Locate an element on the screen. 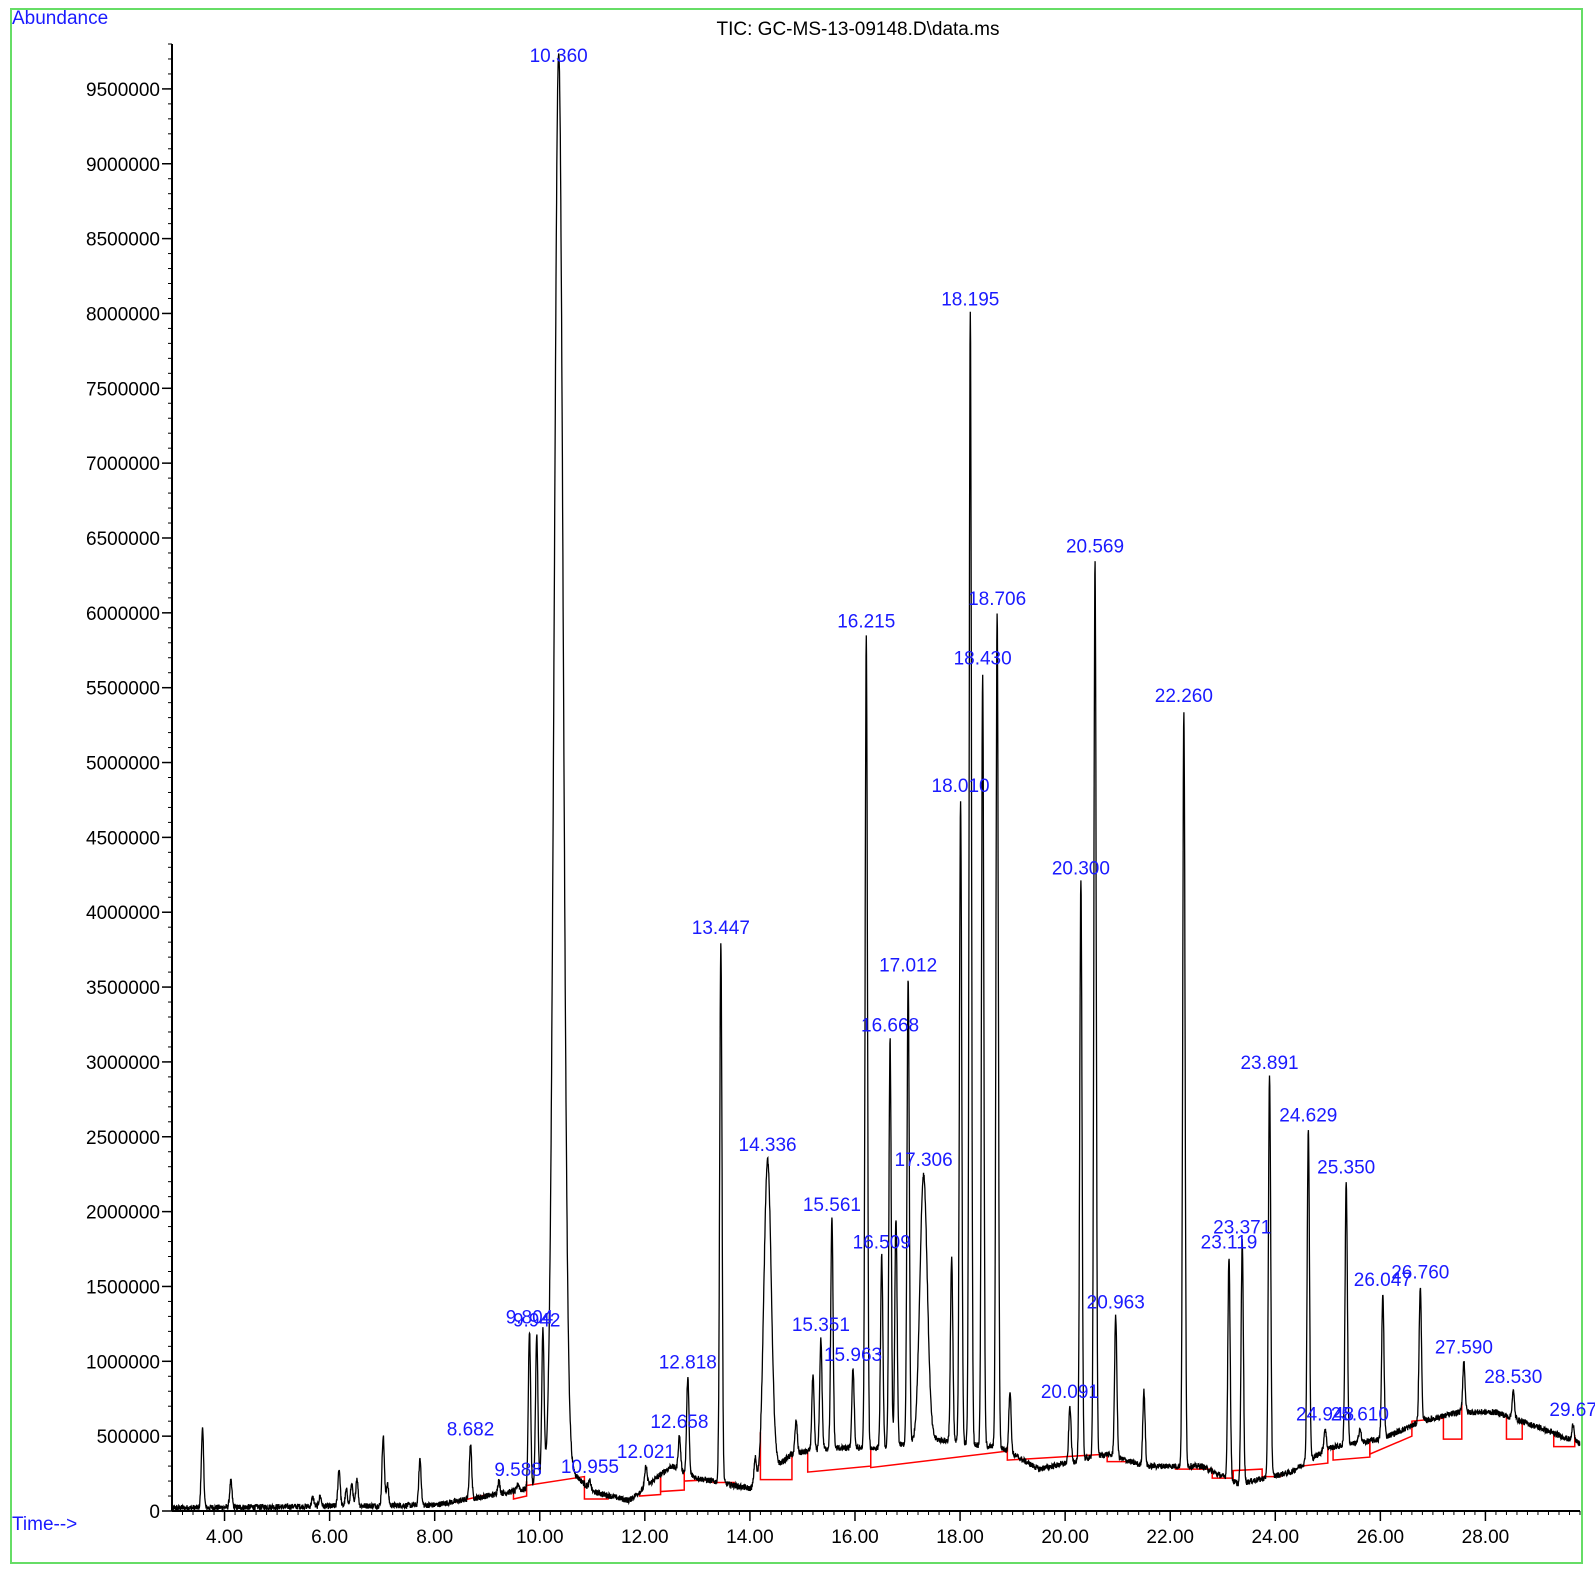 The image size is (1595, 1574). peak-label: 24.948 is located at coordinates (1325, 1415).